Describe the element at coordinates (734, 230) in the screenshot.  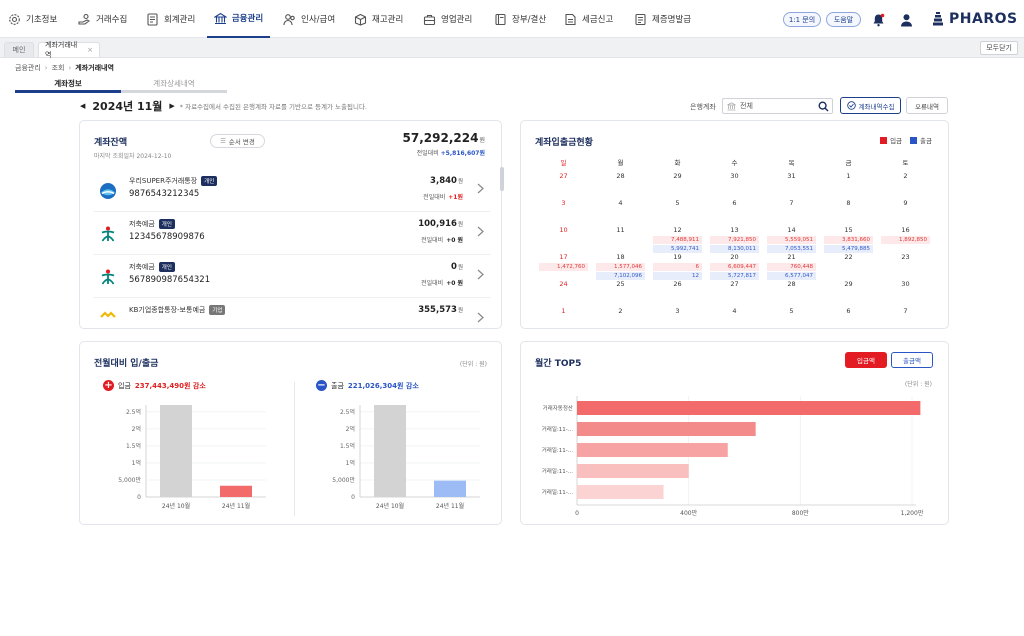
I see `calendar-day: 13` at that location.